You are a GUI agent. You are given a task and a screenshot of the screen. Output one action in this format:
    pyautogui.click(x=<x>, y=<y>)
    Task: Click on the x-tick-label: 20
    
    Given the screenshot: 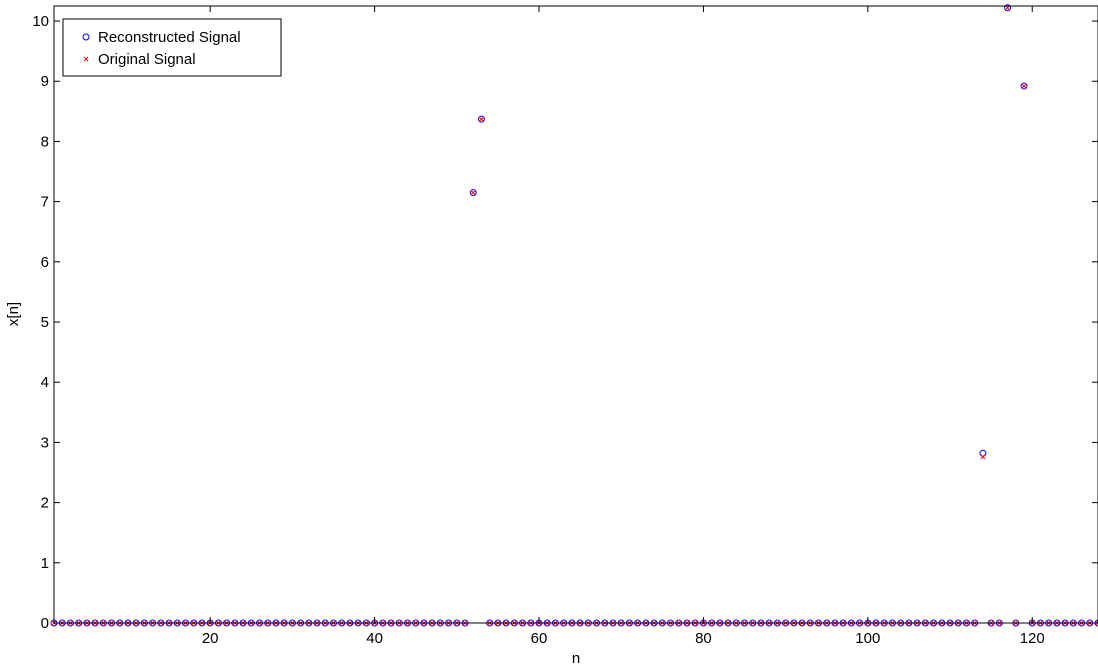 What is the action you would take?
    pyautogui.click(x=210, y=638)
    